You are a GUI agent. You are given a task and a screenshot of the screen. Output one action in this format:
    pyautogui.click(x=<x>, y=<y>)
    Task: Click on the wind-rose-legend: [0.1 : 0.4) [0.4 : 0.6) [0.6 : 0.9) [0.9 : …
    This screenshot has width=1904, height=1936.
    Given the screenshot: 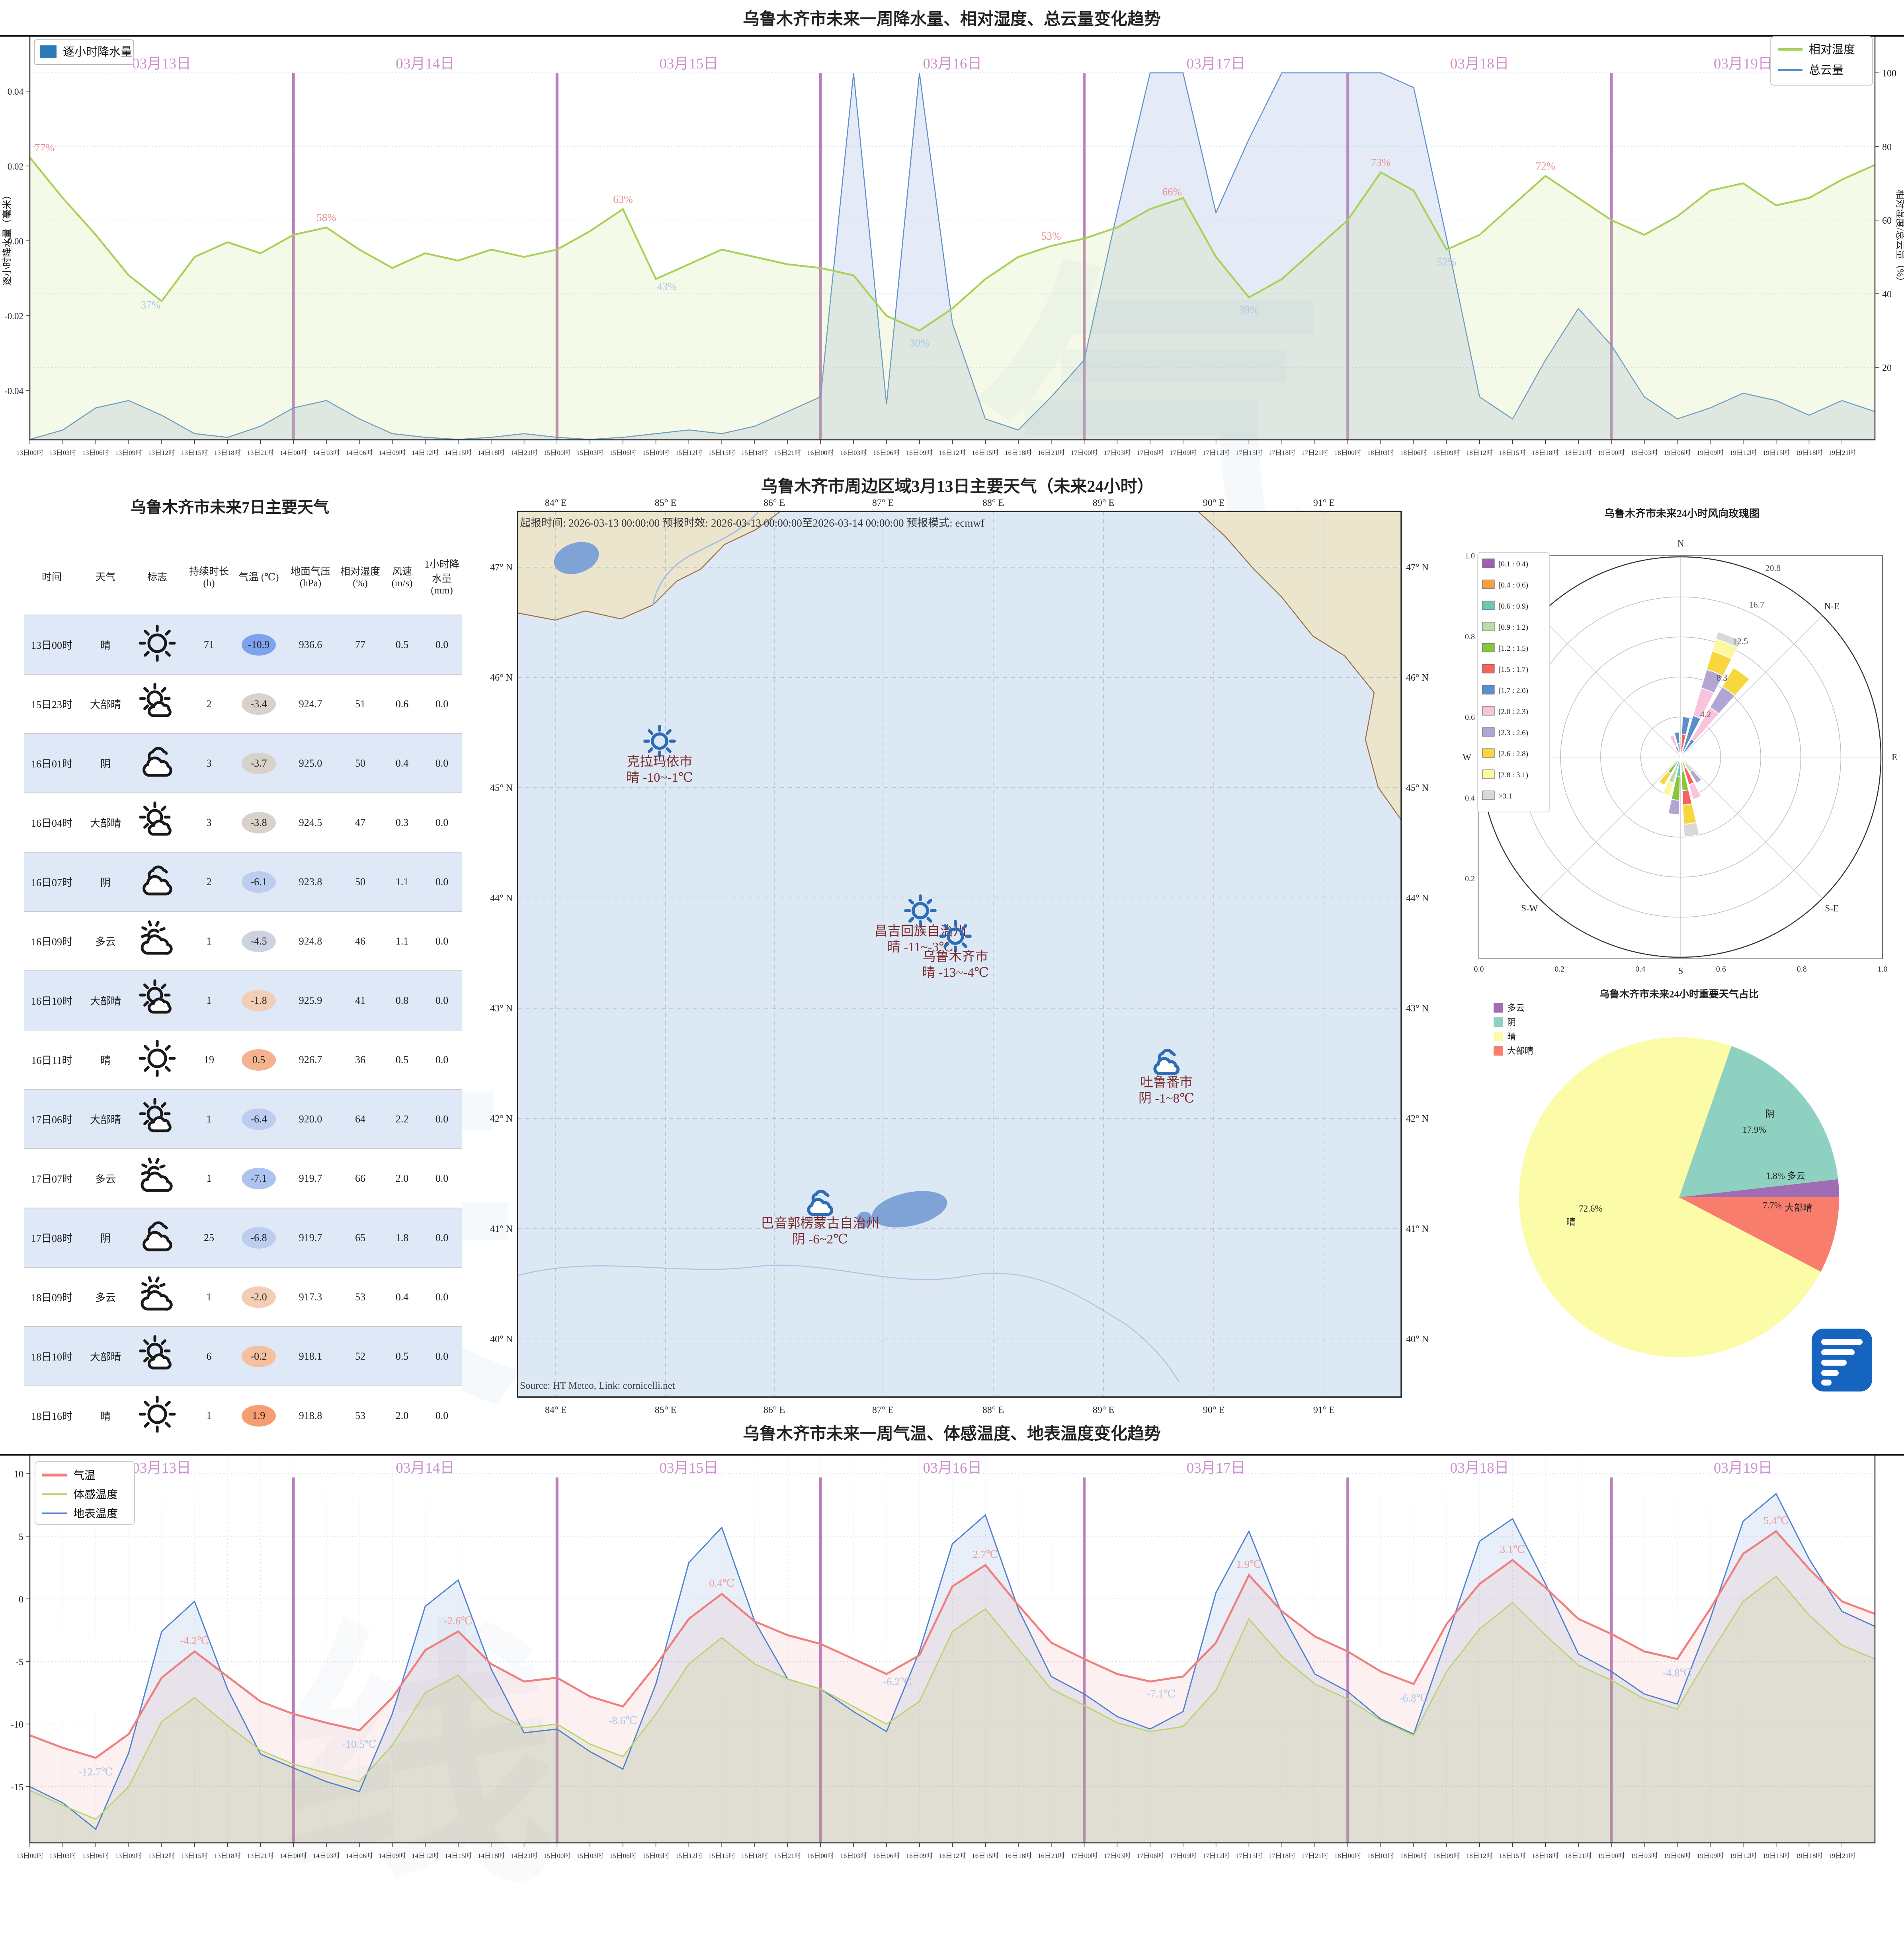 What is the action you would take?
    pyautogui.click(x=1513, y=682)
    